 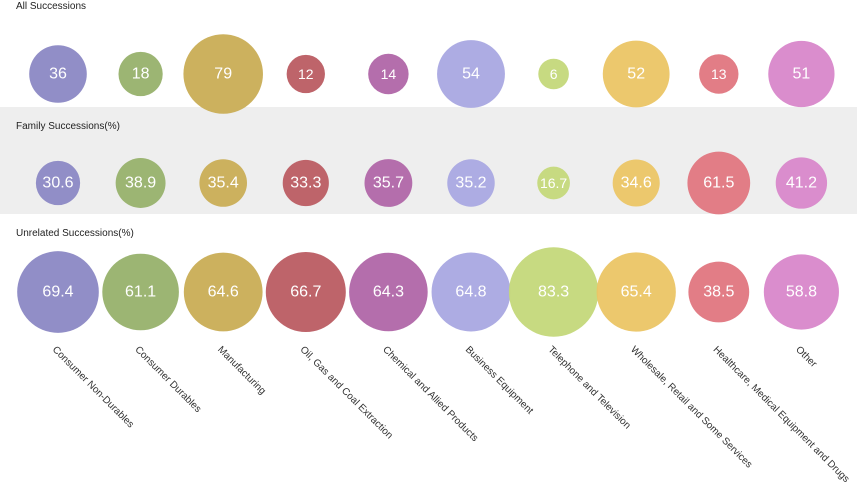 I want to click on bubble-label-unrelated-3: 66.7, so click(x=305, y=292).